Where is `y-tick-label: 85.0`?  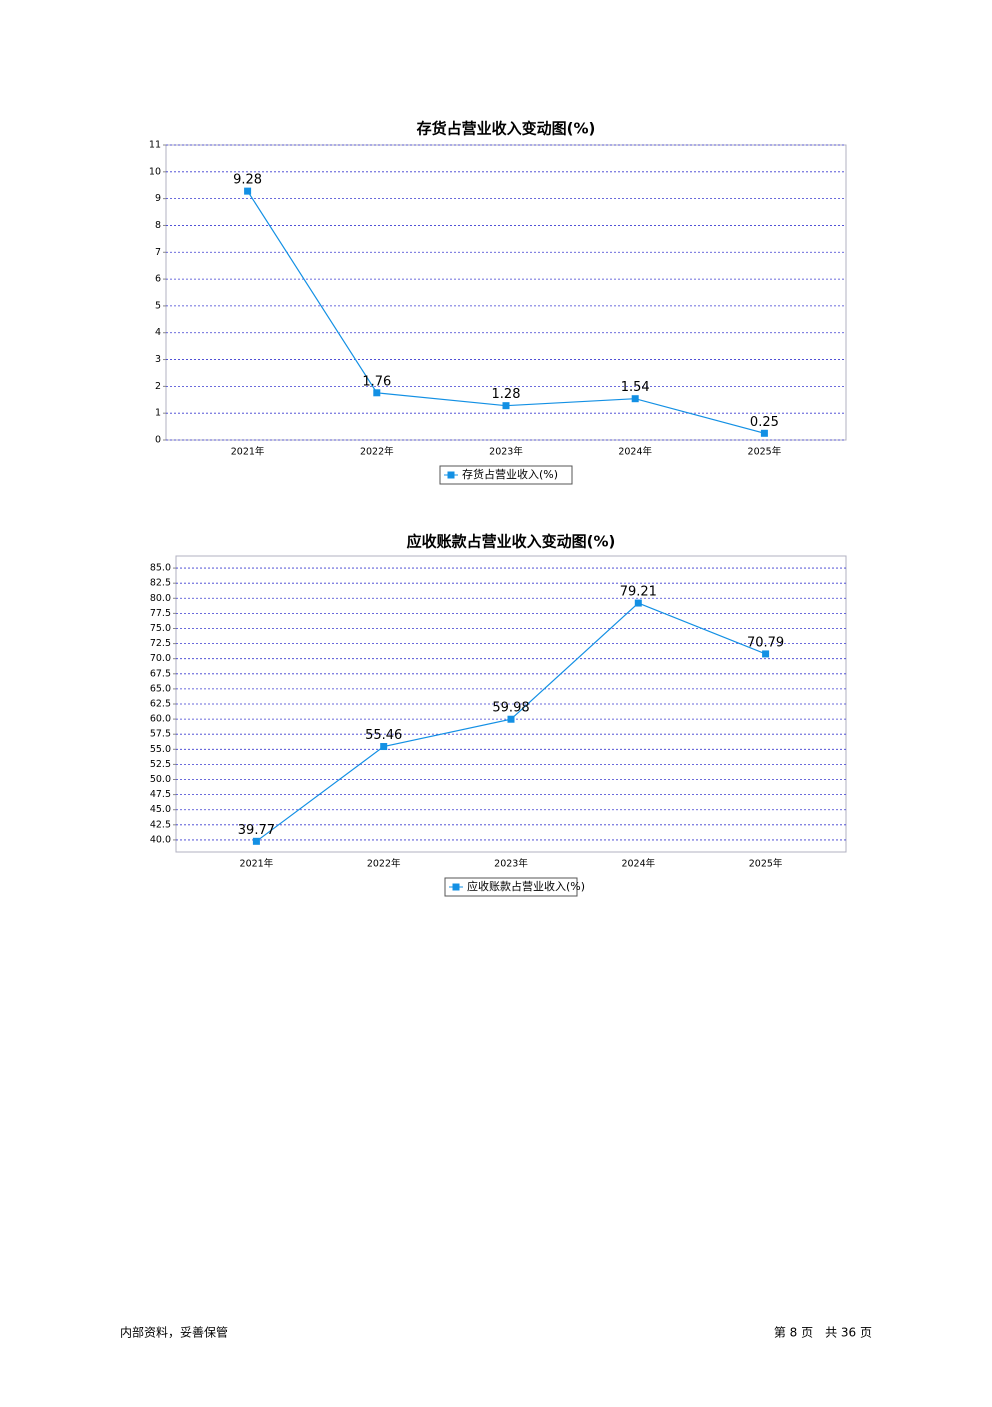 y-tick-label: 85.0 is located at coordinates (160, 568).